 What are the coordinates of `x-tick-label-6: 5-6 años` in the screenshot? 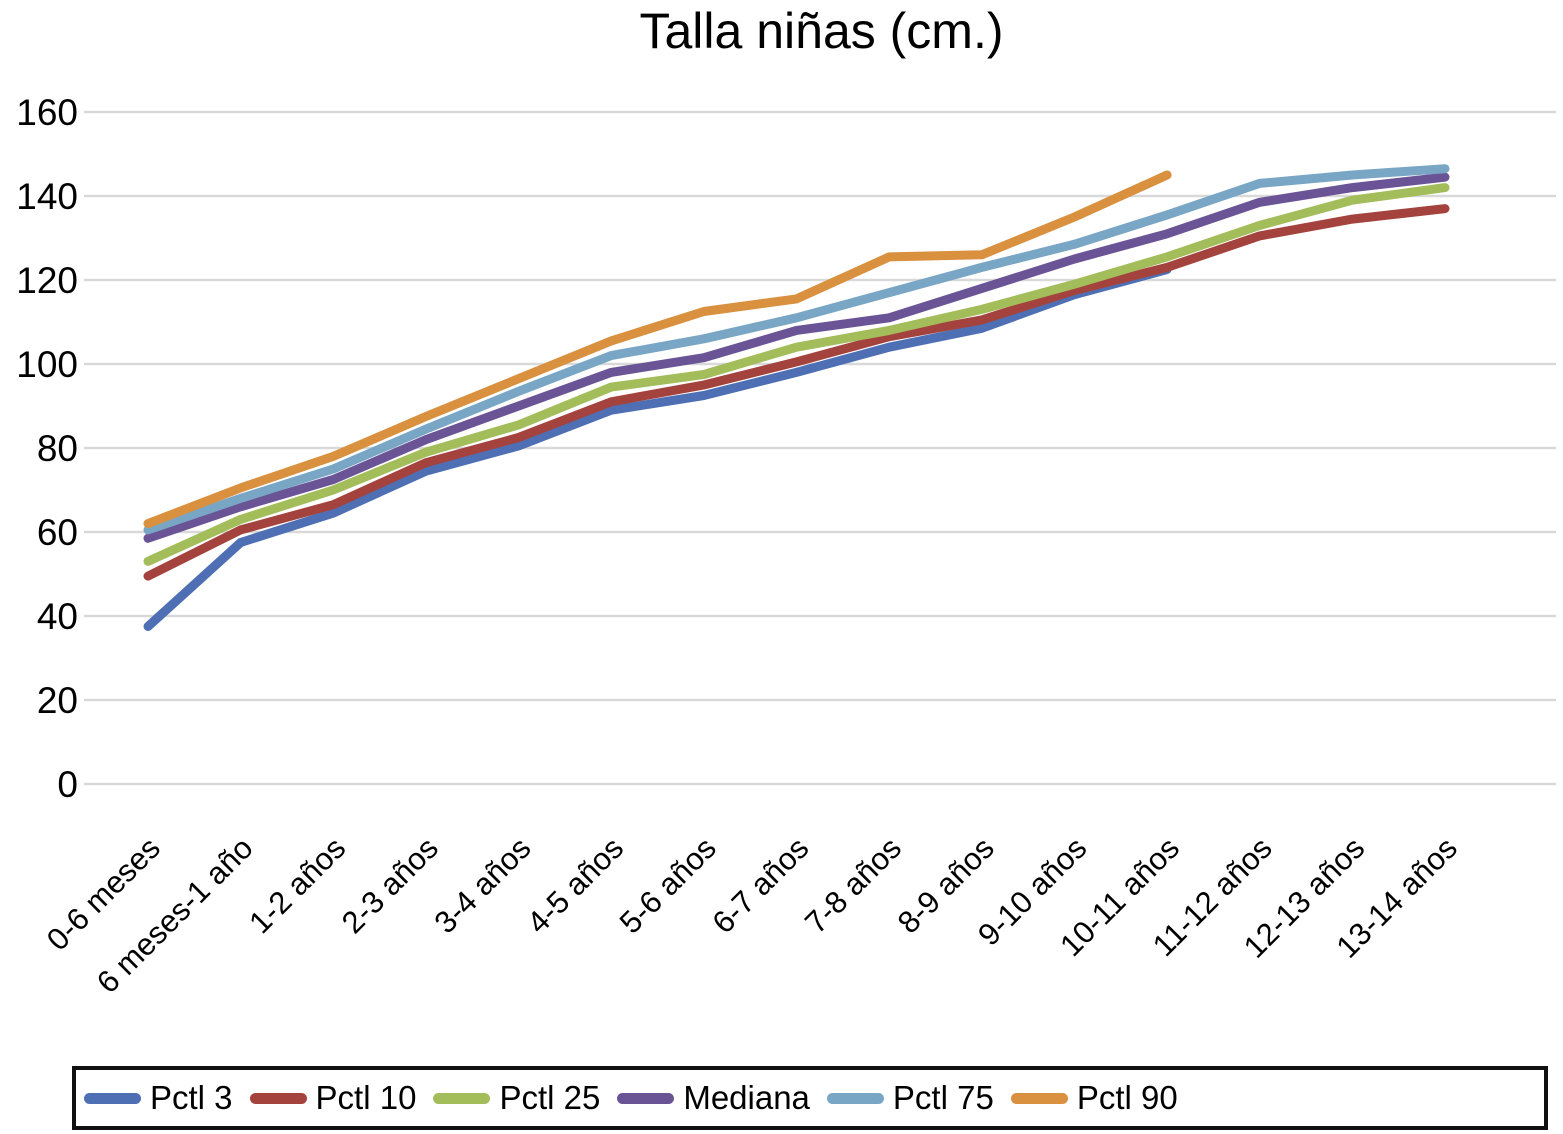 It's located at (668, 885).